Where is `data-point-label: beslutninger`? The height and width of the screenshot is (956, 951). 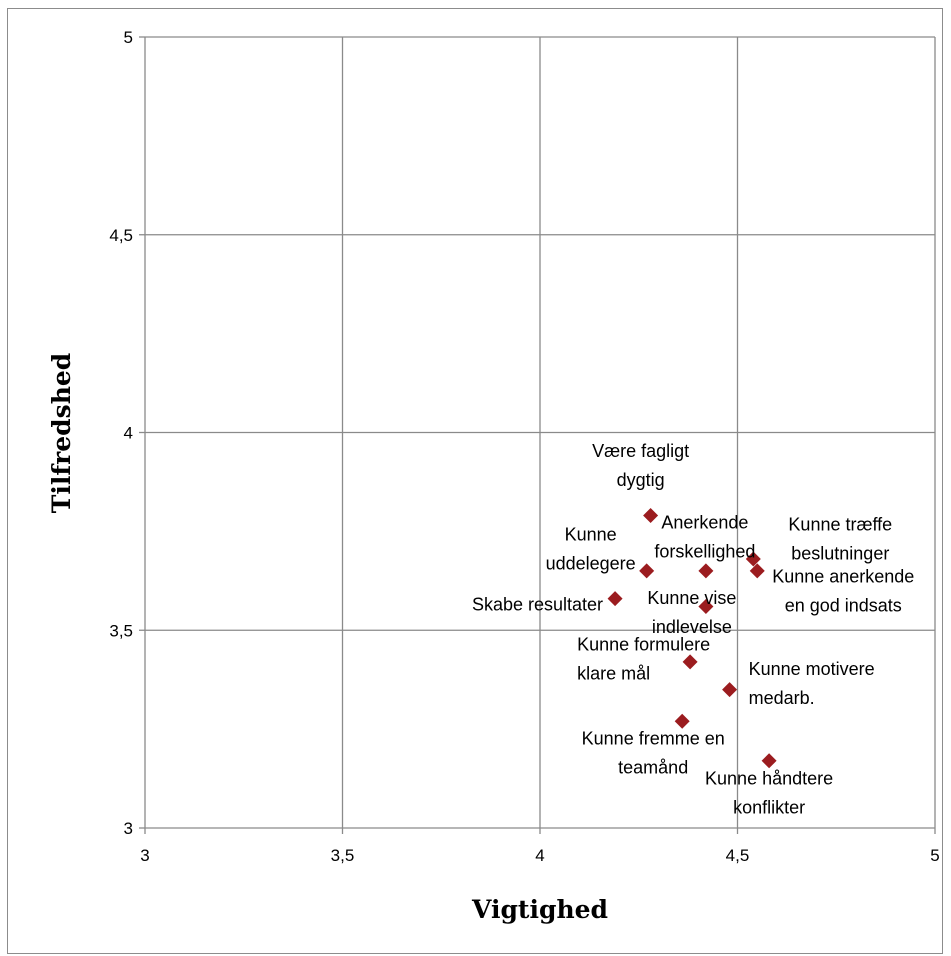 data-point-label: beslutninger is located at coordinates (840, 554).